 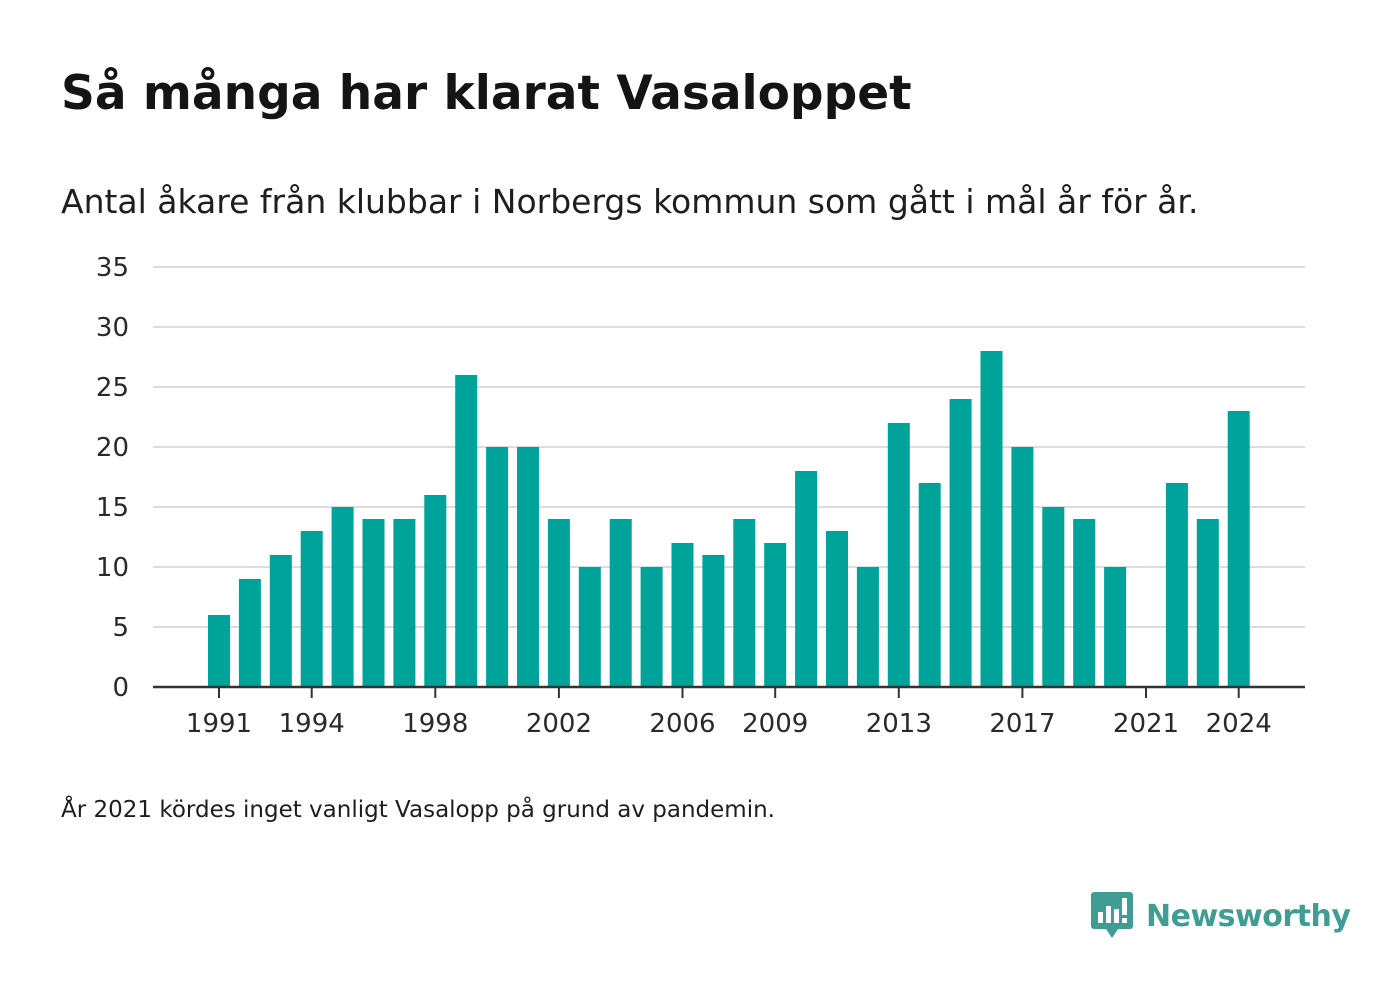 What do you see at coordinates (312, 724) in the screenshot?
I see `x-tick-label: 1994` at bounding box center [312, 724].